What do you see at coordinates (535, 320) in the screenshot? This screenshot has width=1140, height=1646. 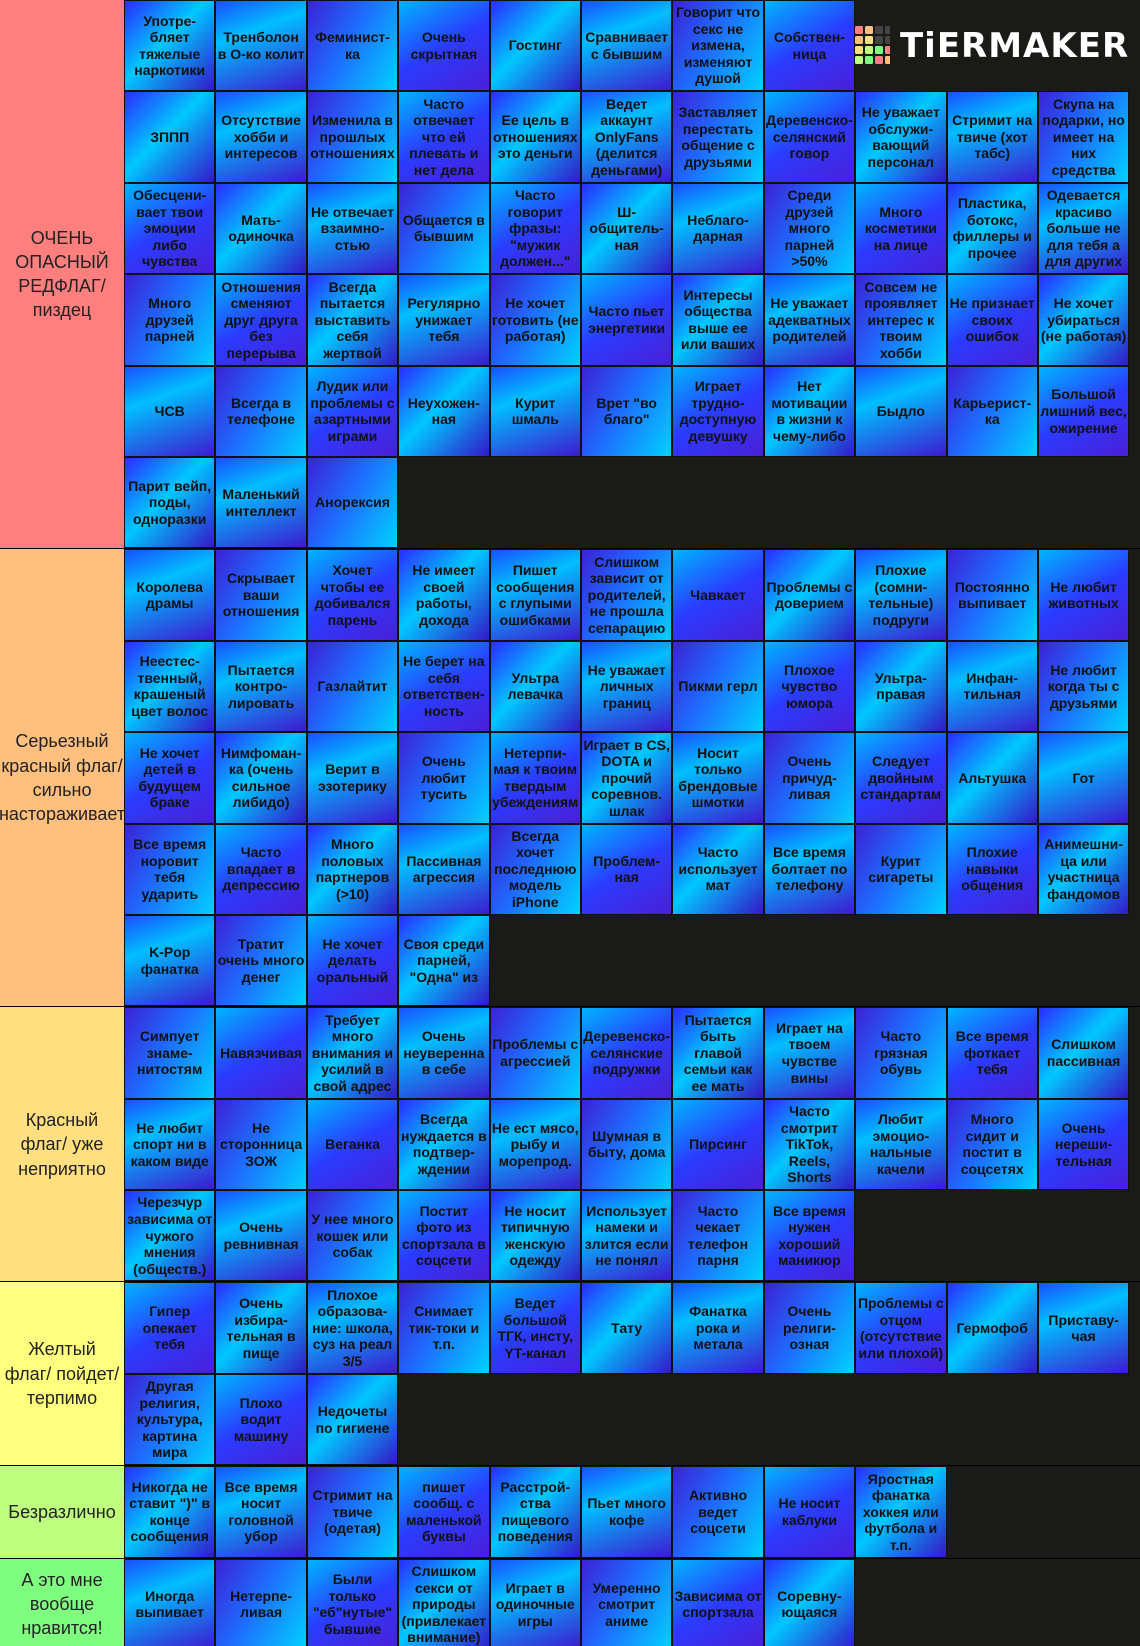 I see `tier-item: Не хочет готовить (не работая)` at bounding box center [535, 320].